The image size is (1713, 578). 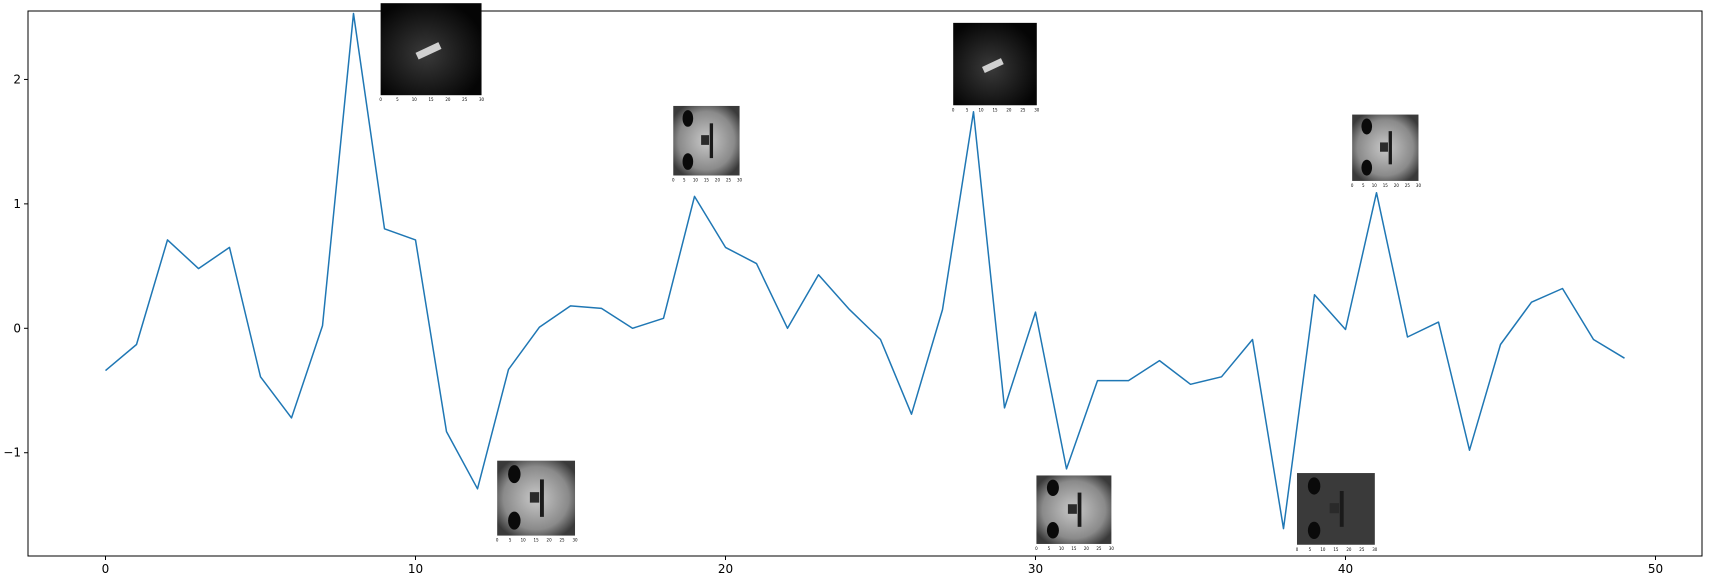 What do you see at coordinates (17, 328) in the screenshot?
I see `y-tick-label: 0` at bounding box center [17, 328].